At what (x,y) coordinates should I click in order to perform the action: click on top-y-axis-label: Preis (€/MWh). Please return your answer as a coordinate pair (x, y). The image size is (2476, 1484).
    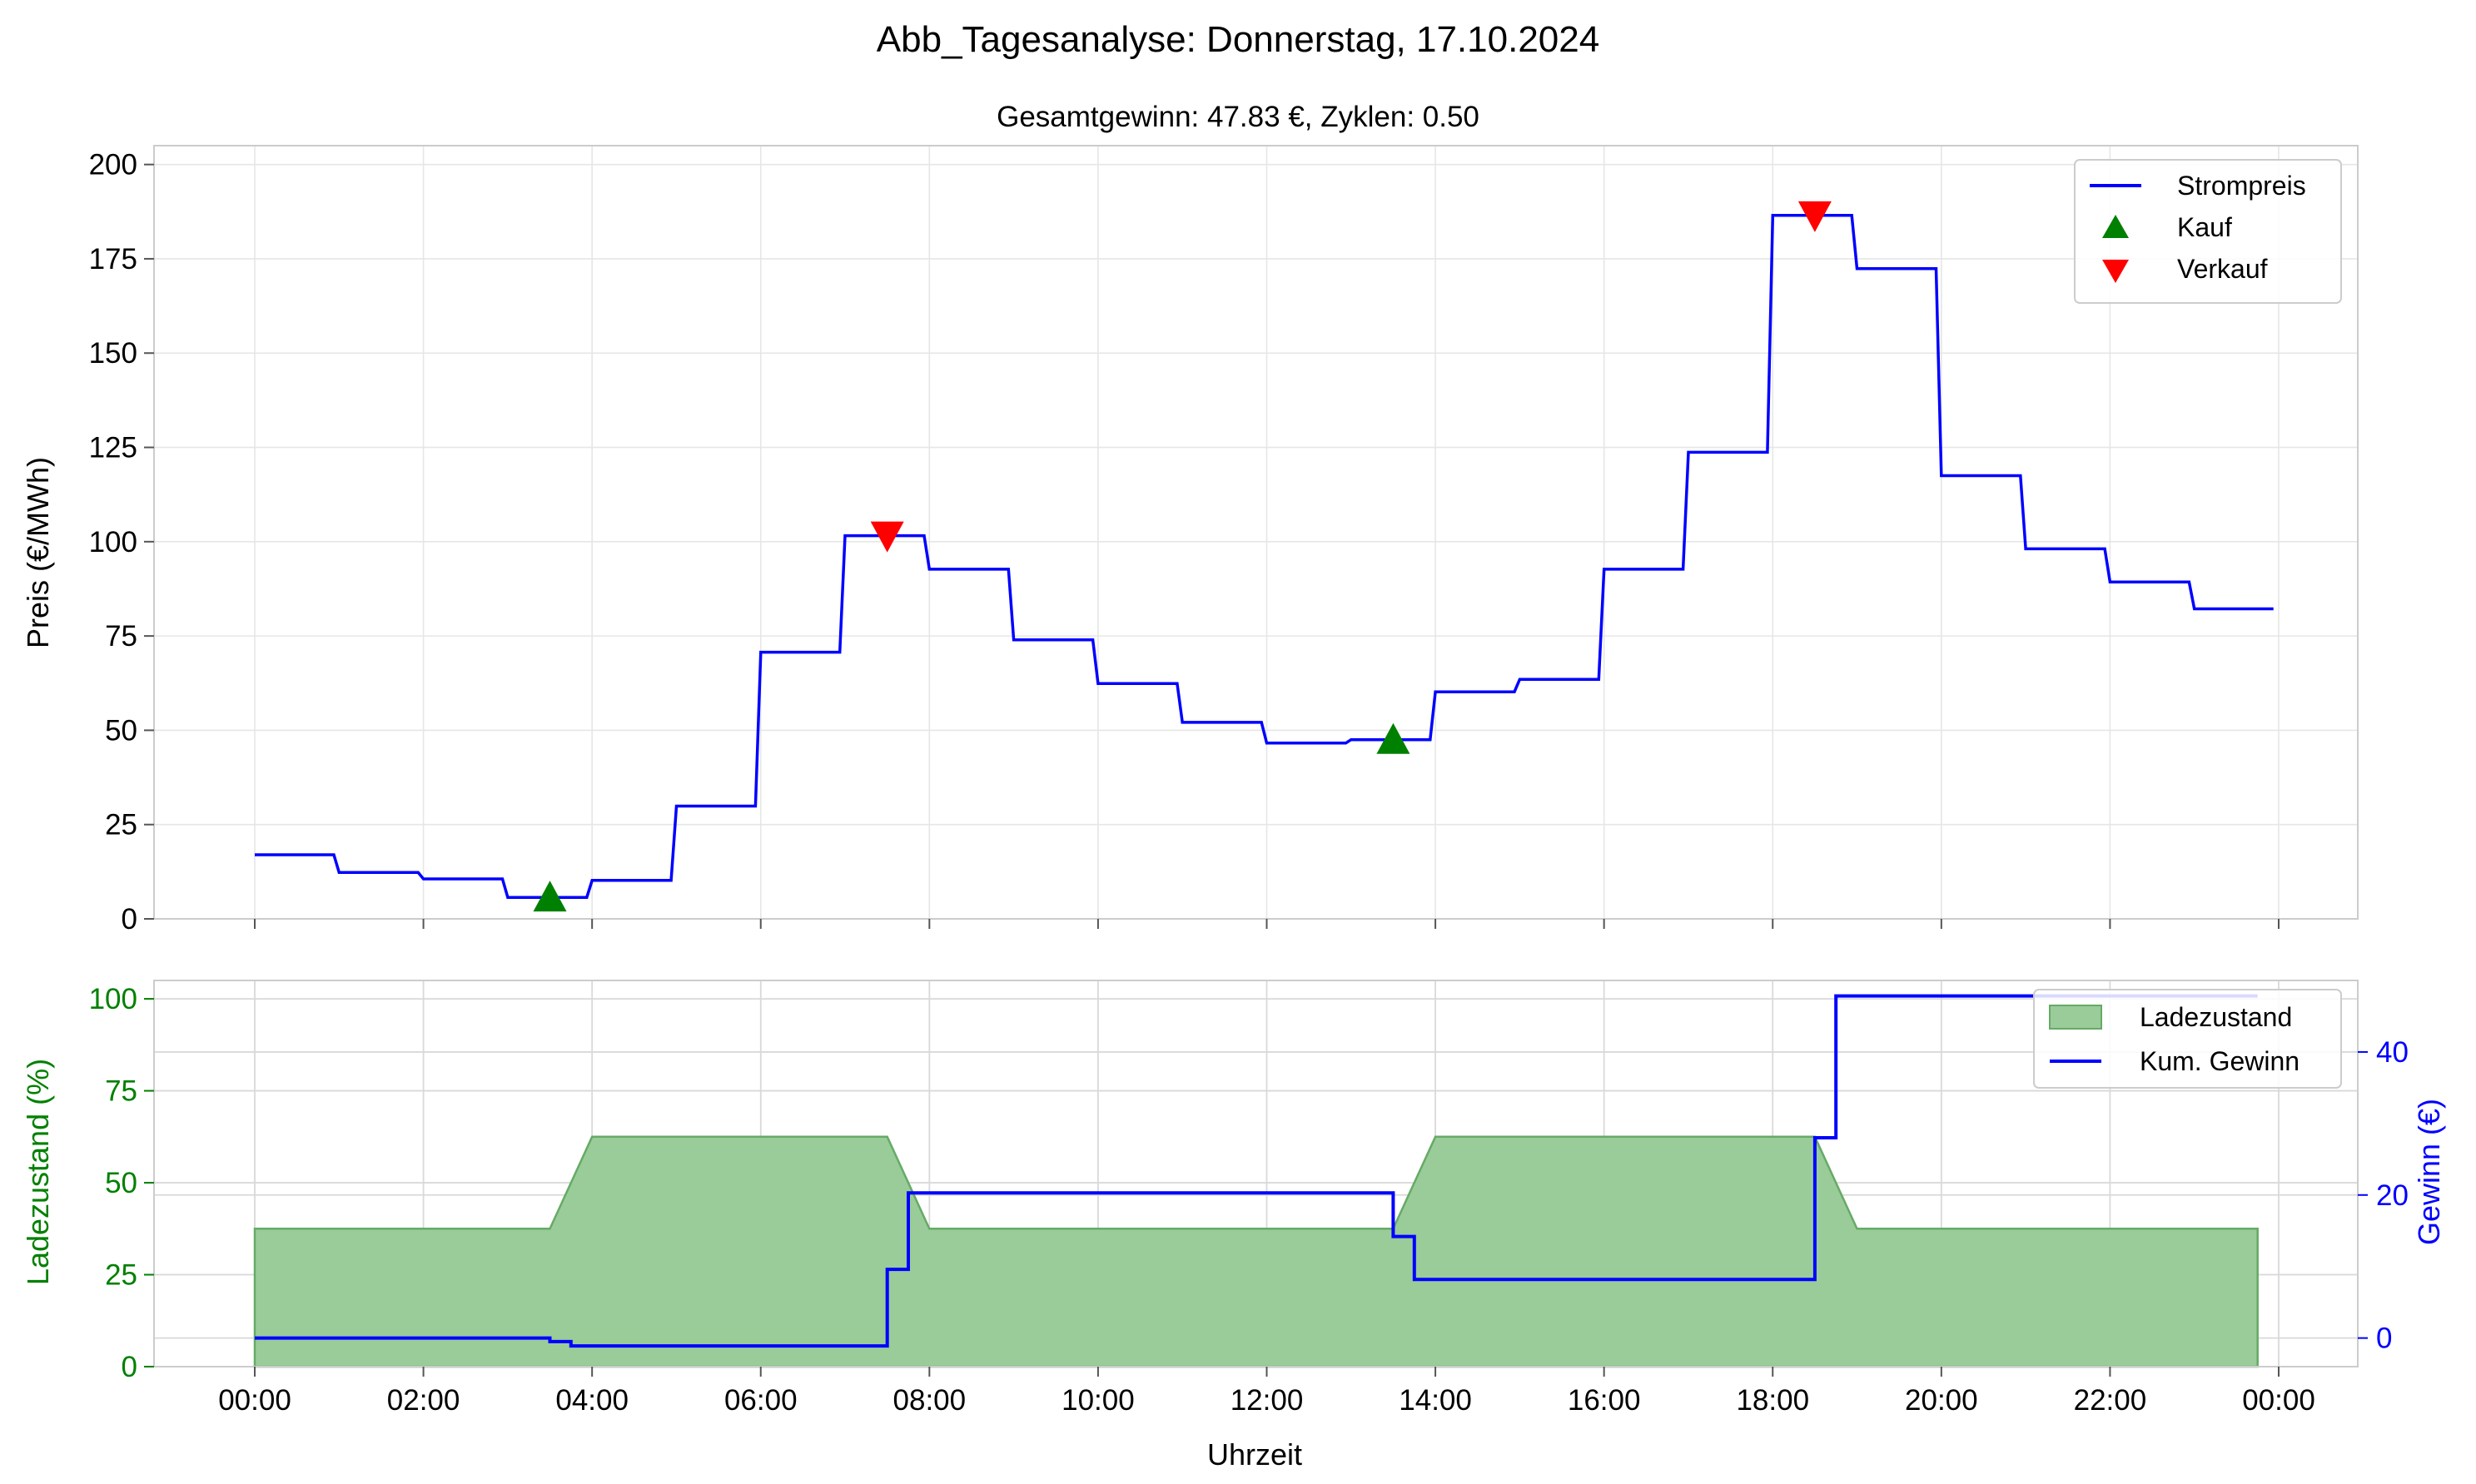
    Looking at the image, I should click on (38, 552).